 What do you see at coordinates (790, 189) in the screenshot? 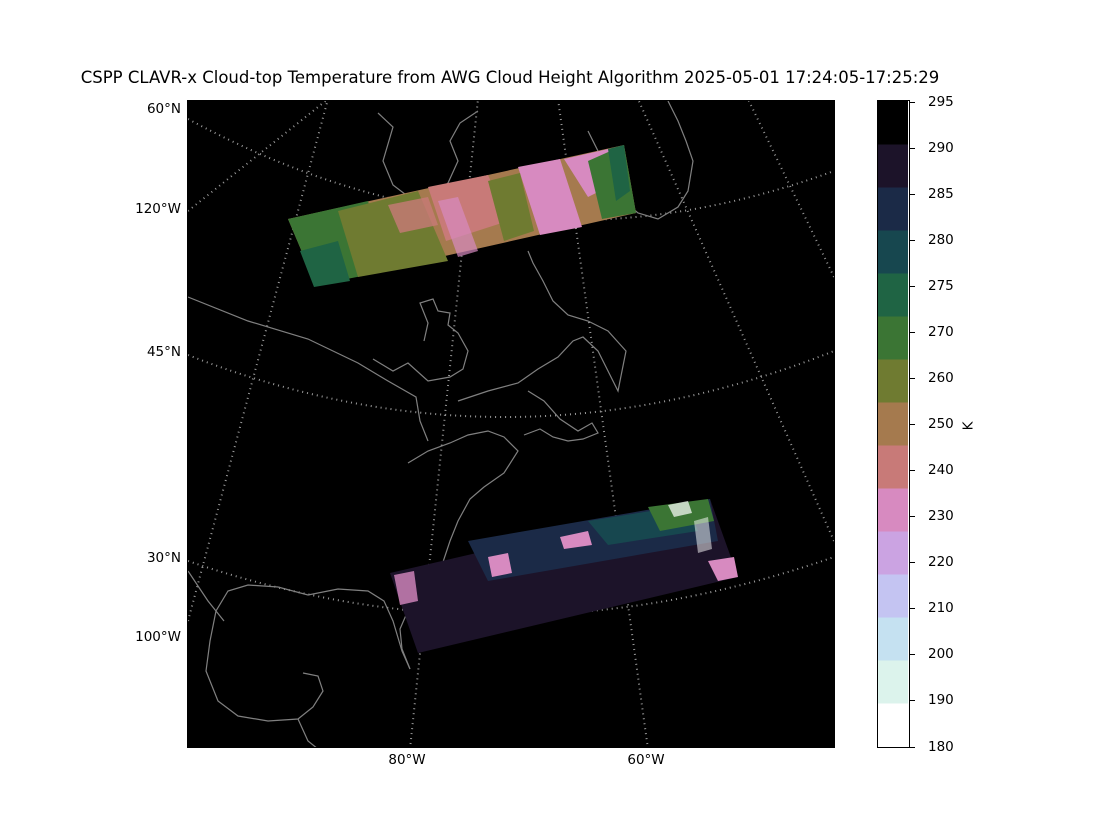
I see `longitude-line-40w-b` at bounding box center [790, 189].